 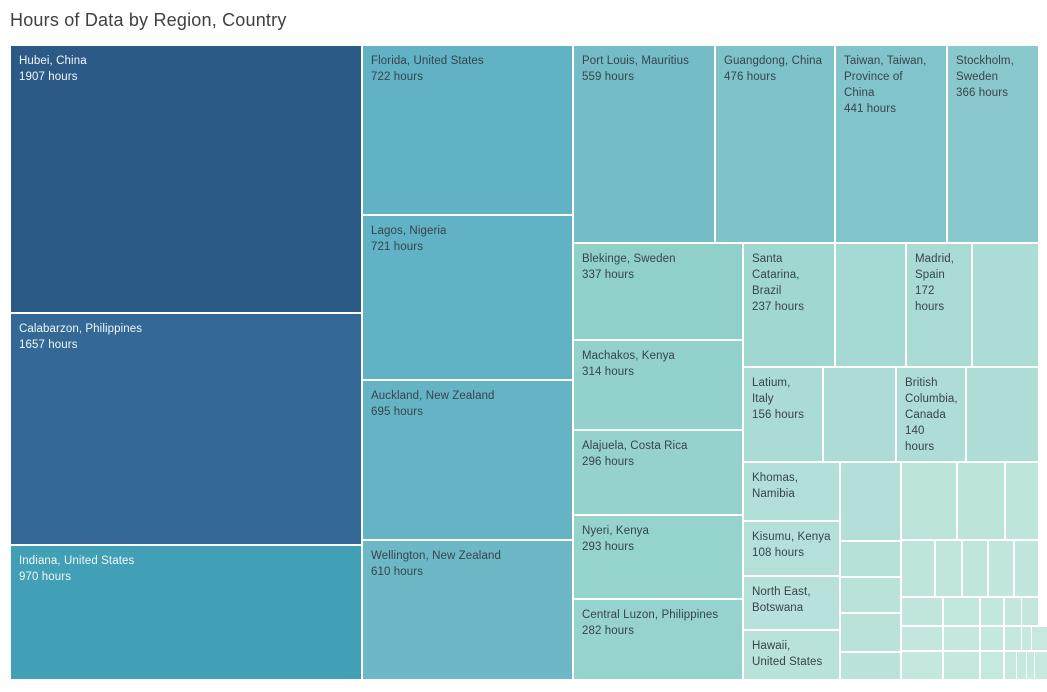 What do you see at coordinates (791, 537) in the screenshot?
I see `cell-label: Kisumu, Kenya` at bounding box center [791, 537].